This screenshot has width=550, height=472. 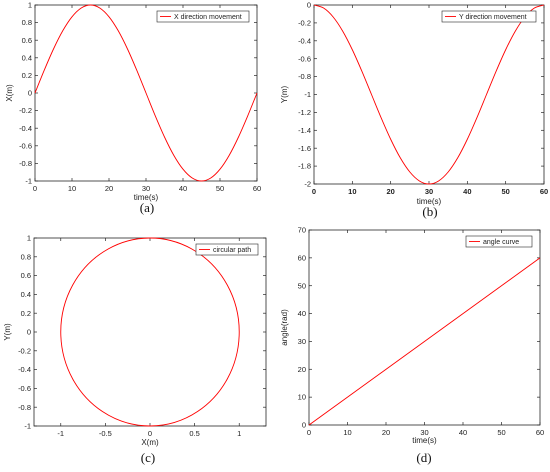 What do you see at coordinates (194, 433) in the screenshot?
I see `x-tick-label: 0.5` at bounding box center [194, 433].